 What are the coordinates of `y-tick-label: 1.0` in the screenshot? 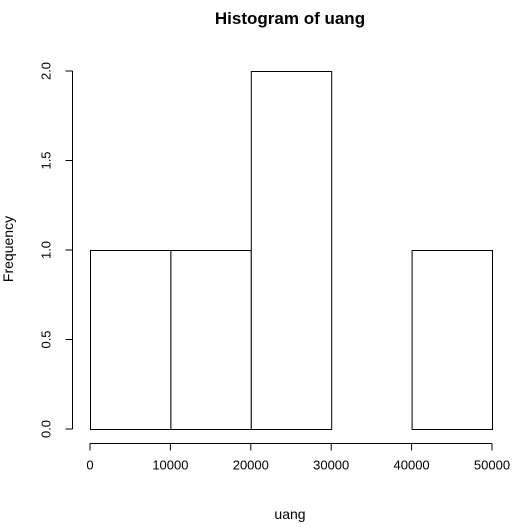 It's located at (46, 250).